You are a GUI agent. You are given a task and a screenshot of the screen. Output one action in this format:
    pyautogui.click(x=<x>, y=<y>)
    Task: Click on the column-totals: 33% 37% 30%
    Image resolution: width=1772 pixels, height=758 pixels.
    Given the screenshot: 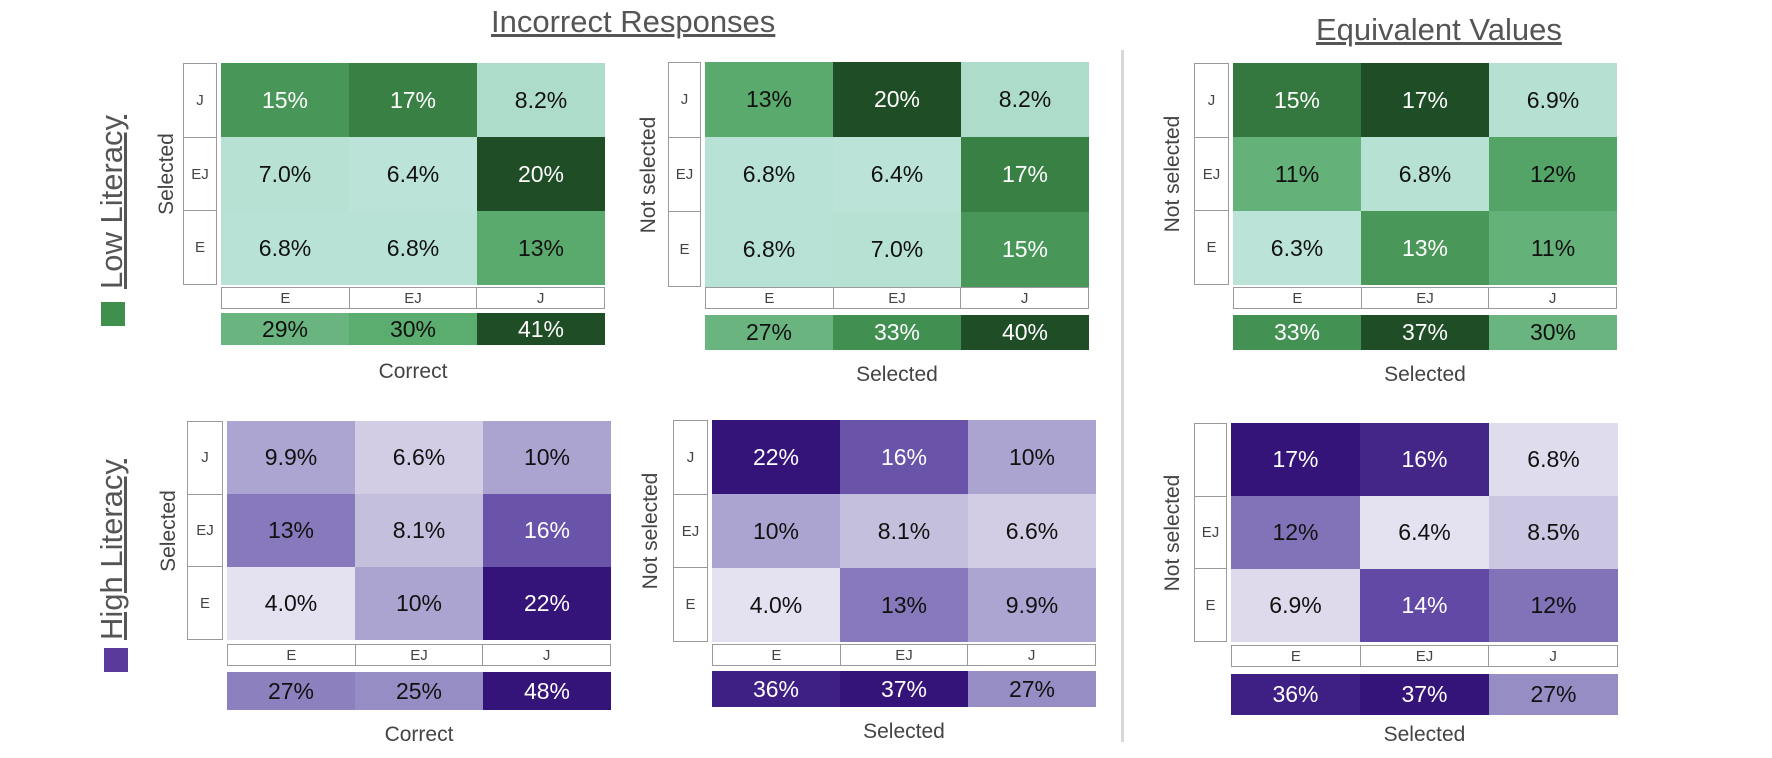 What is the action you would take?
    pyautogui.click(x=1425, y=332)
    